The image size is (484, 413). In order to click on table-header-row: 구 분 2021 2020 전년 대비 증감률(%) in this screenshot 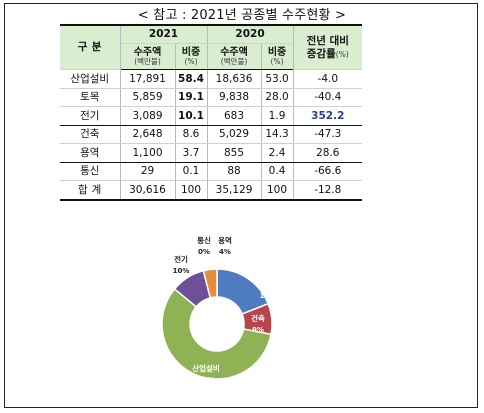, I will do `click(211, 47)`.